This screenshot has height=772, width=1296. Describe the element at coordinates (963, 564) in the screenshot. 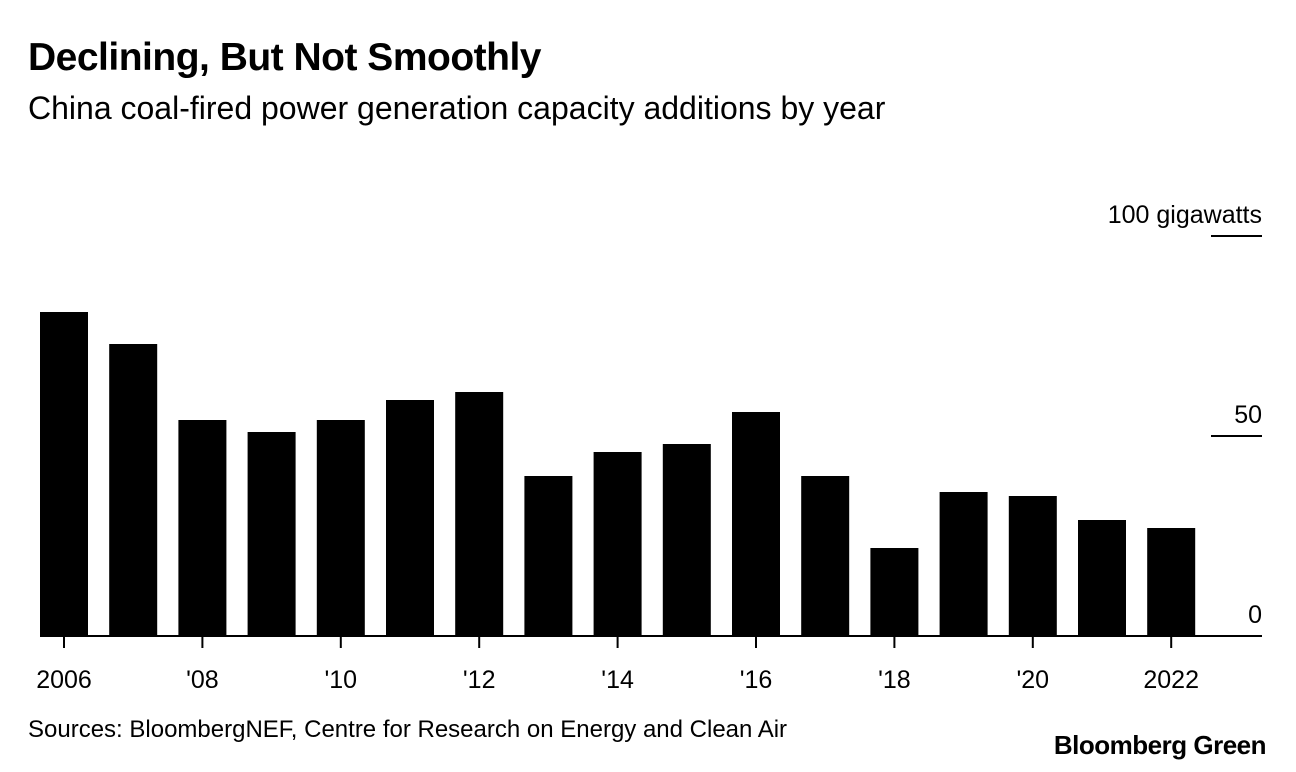

I see `bar-2019` at that location.